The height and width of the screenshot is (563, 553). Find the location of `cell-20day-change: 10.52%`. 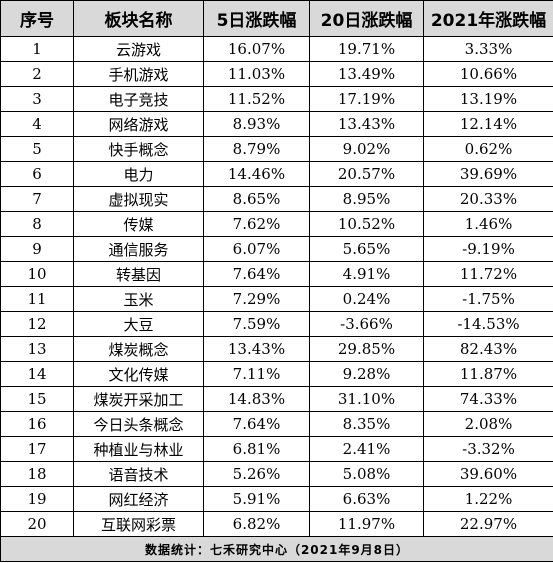

cell-20day-change: 10.52% is located at coordinates (366, 224).